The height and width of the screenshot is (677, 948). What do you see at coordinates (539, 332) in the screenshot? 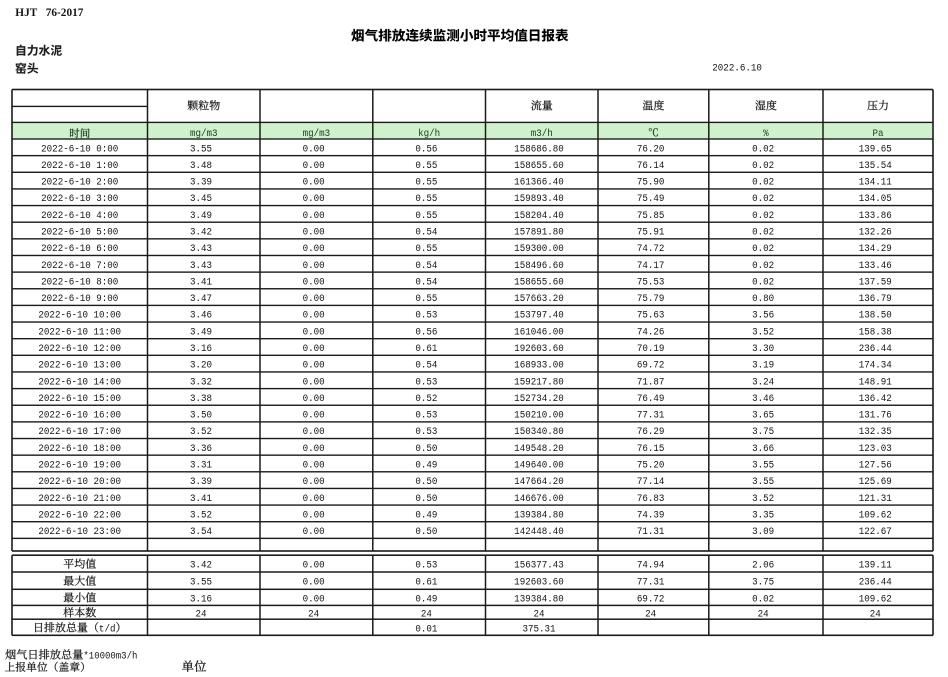
I see `svg-text: 161046.00` at bounding box center [539, 332].